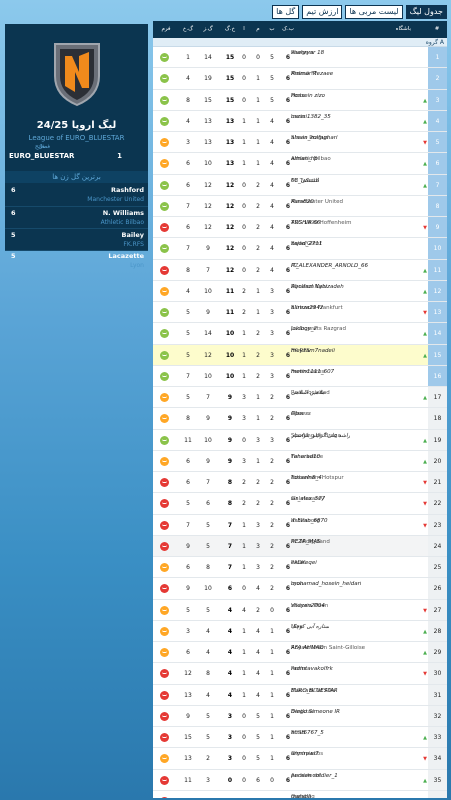 Image resolution: width=451 pixels, height=800 pixels. I want to click on table-row: 33 ▲ FCSB amir6767_5 6 1 5 0 3 5 15, so click(300, 738).